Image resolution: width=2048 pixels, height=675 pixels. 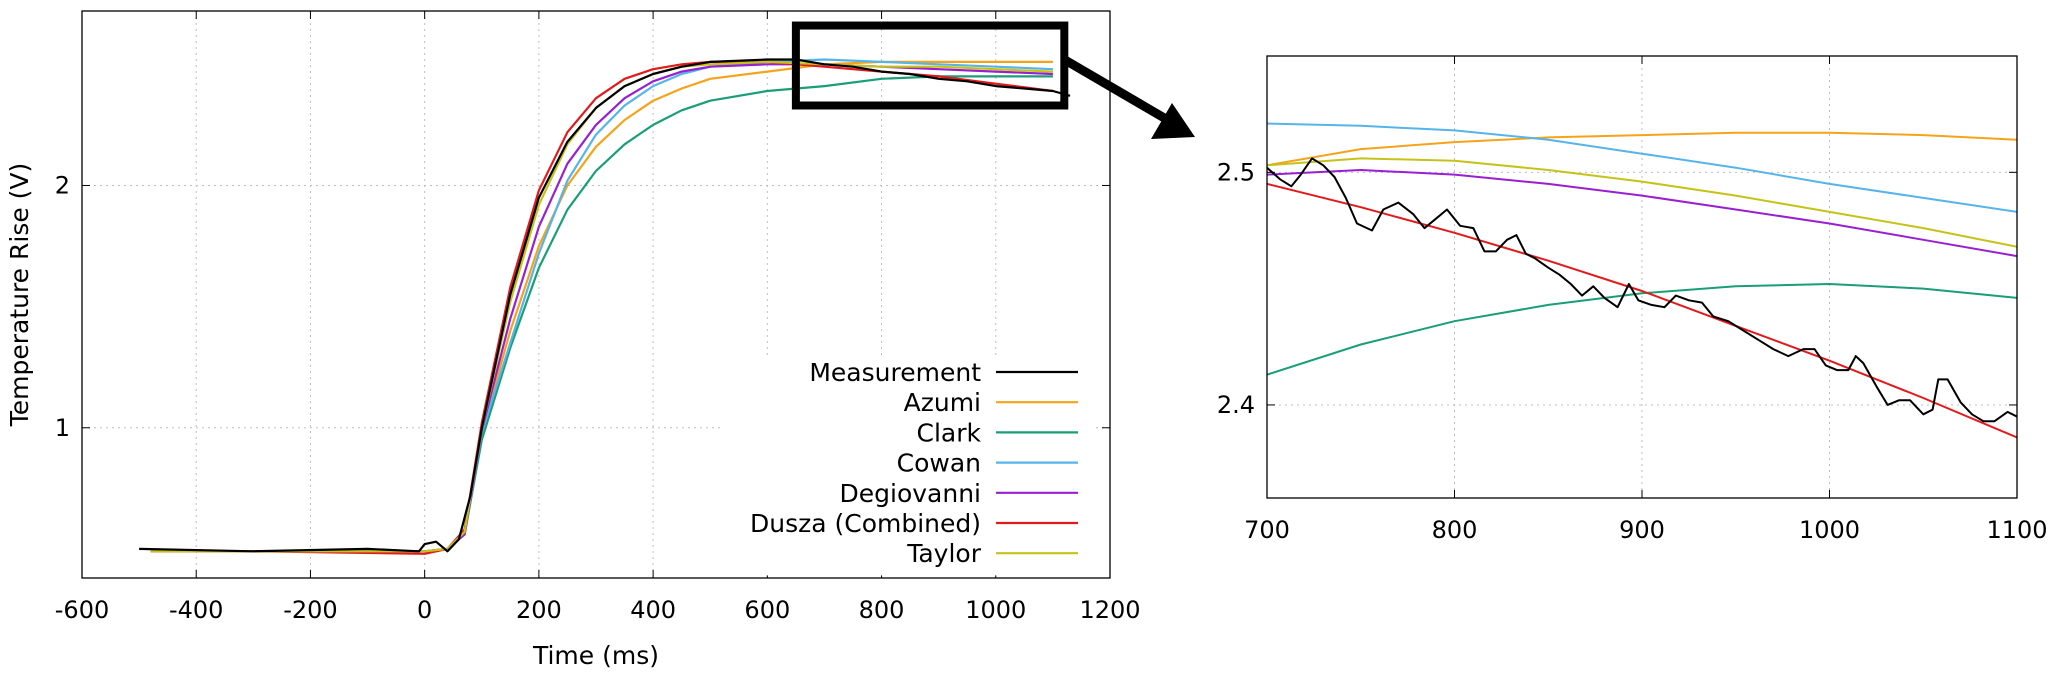 What do you see at coordinates (1642, 530) in the screenshot?
I see `x-tick-label: 900` at bounding box center [1642, 530].